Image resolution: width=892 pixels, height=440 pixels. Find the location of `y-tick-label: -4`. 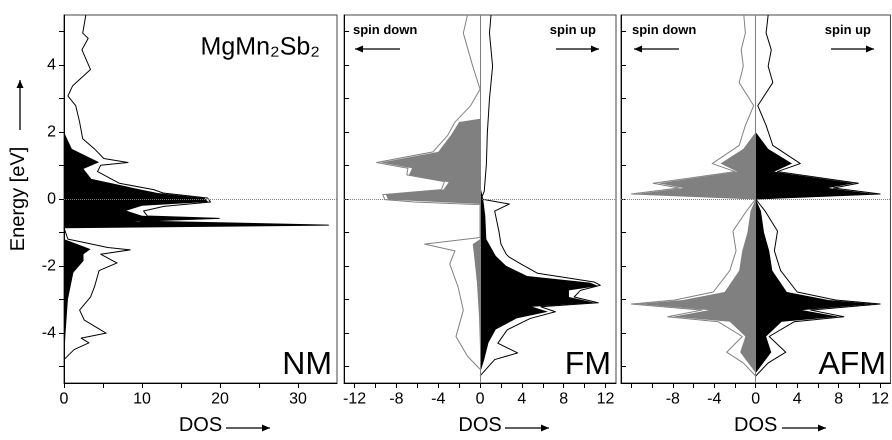

y-tick-label: -4 is located at coordinates (49, 333).